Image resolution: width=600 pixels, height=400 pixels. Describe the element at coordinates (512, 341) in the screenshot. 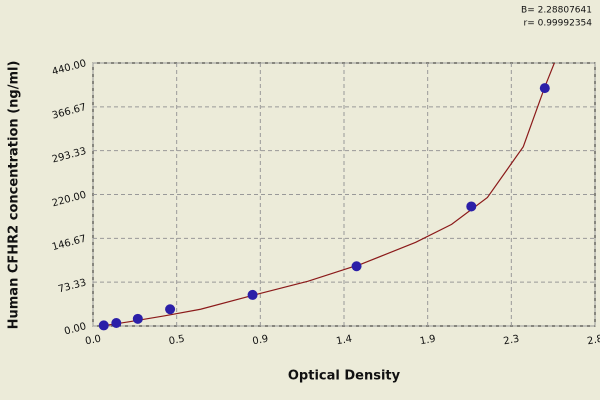

I see `x-tick-label: 2.3` at that location.